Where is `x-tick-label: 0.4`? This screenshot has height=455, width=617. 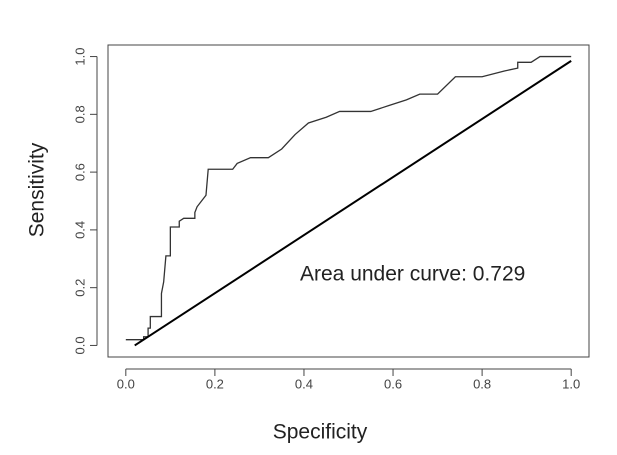
x-tick-label: 0.4 is located at coordinates (304, 383).